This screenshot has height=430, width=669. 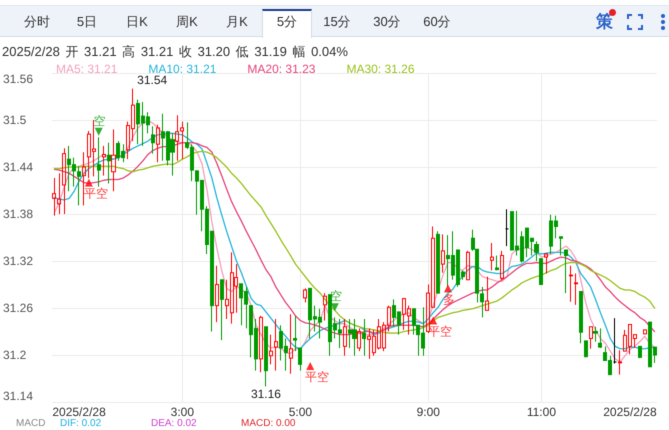 What do you see at coordinates (15, 355) in the screenshot?
I see `y-tick-label: 31.2` at bounding box center [15, 355].